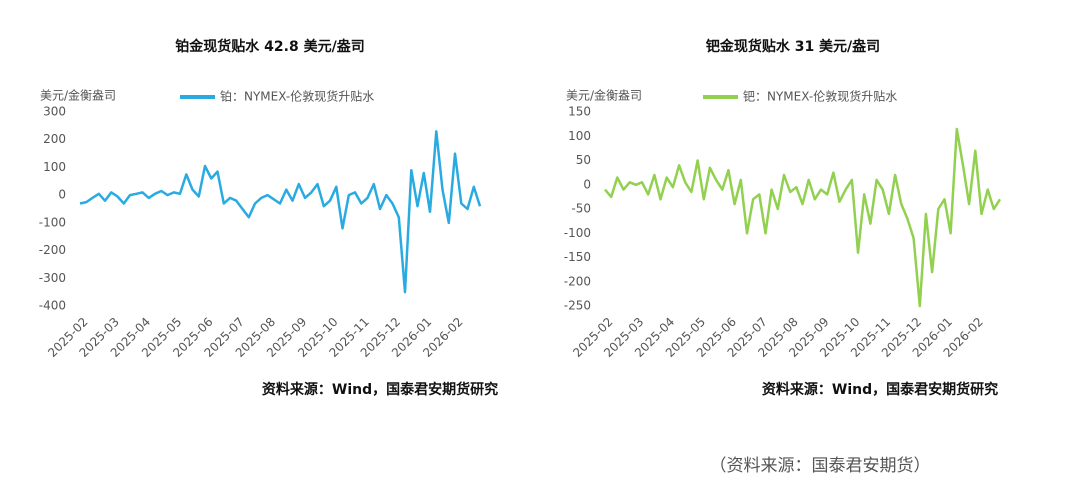  What do you see at coordinates (820, 466) in the screenshot?
I see `footer: （资料来源：国泰君安期货）` at bounding box center [820, 466].